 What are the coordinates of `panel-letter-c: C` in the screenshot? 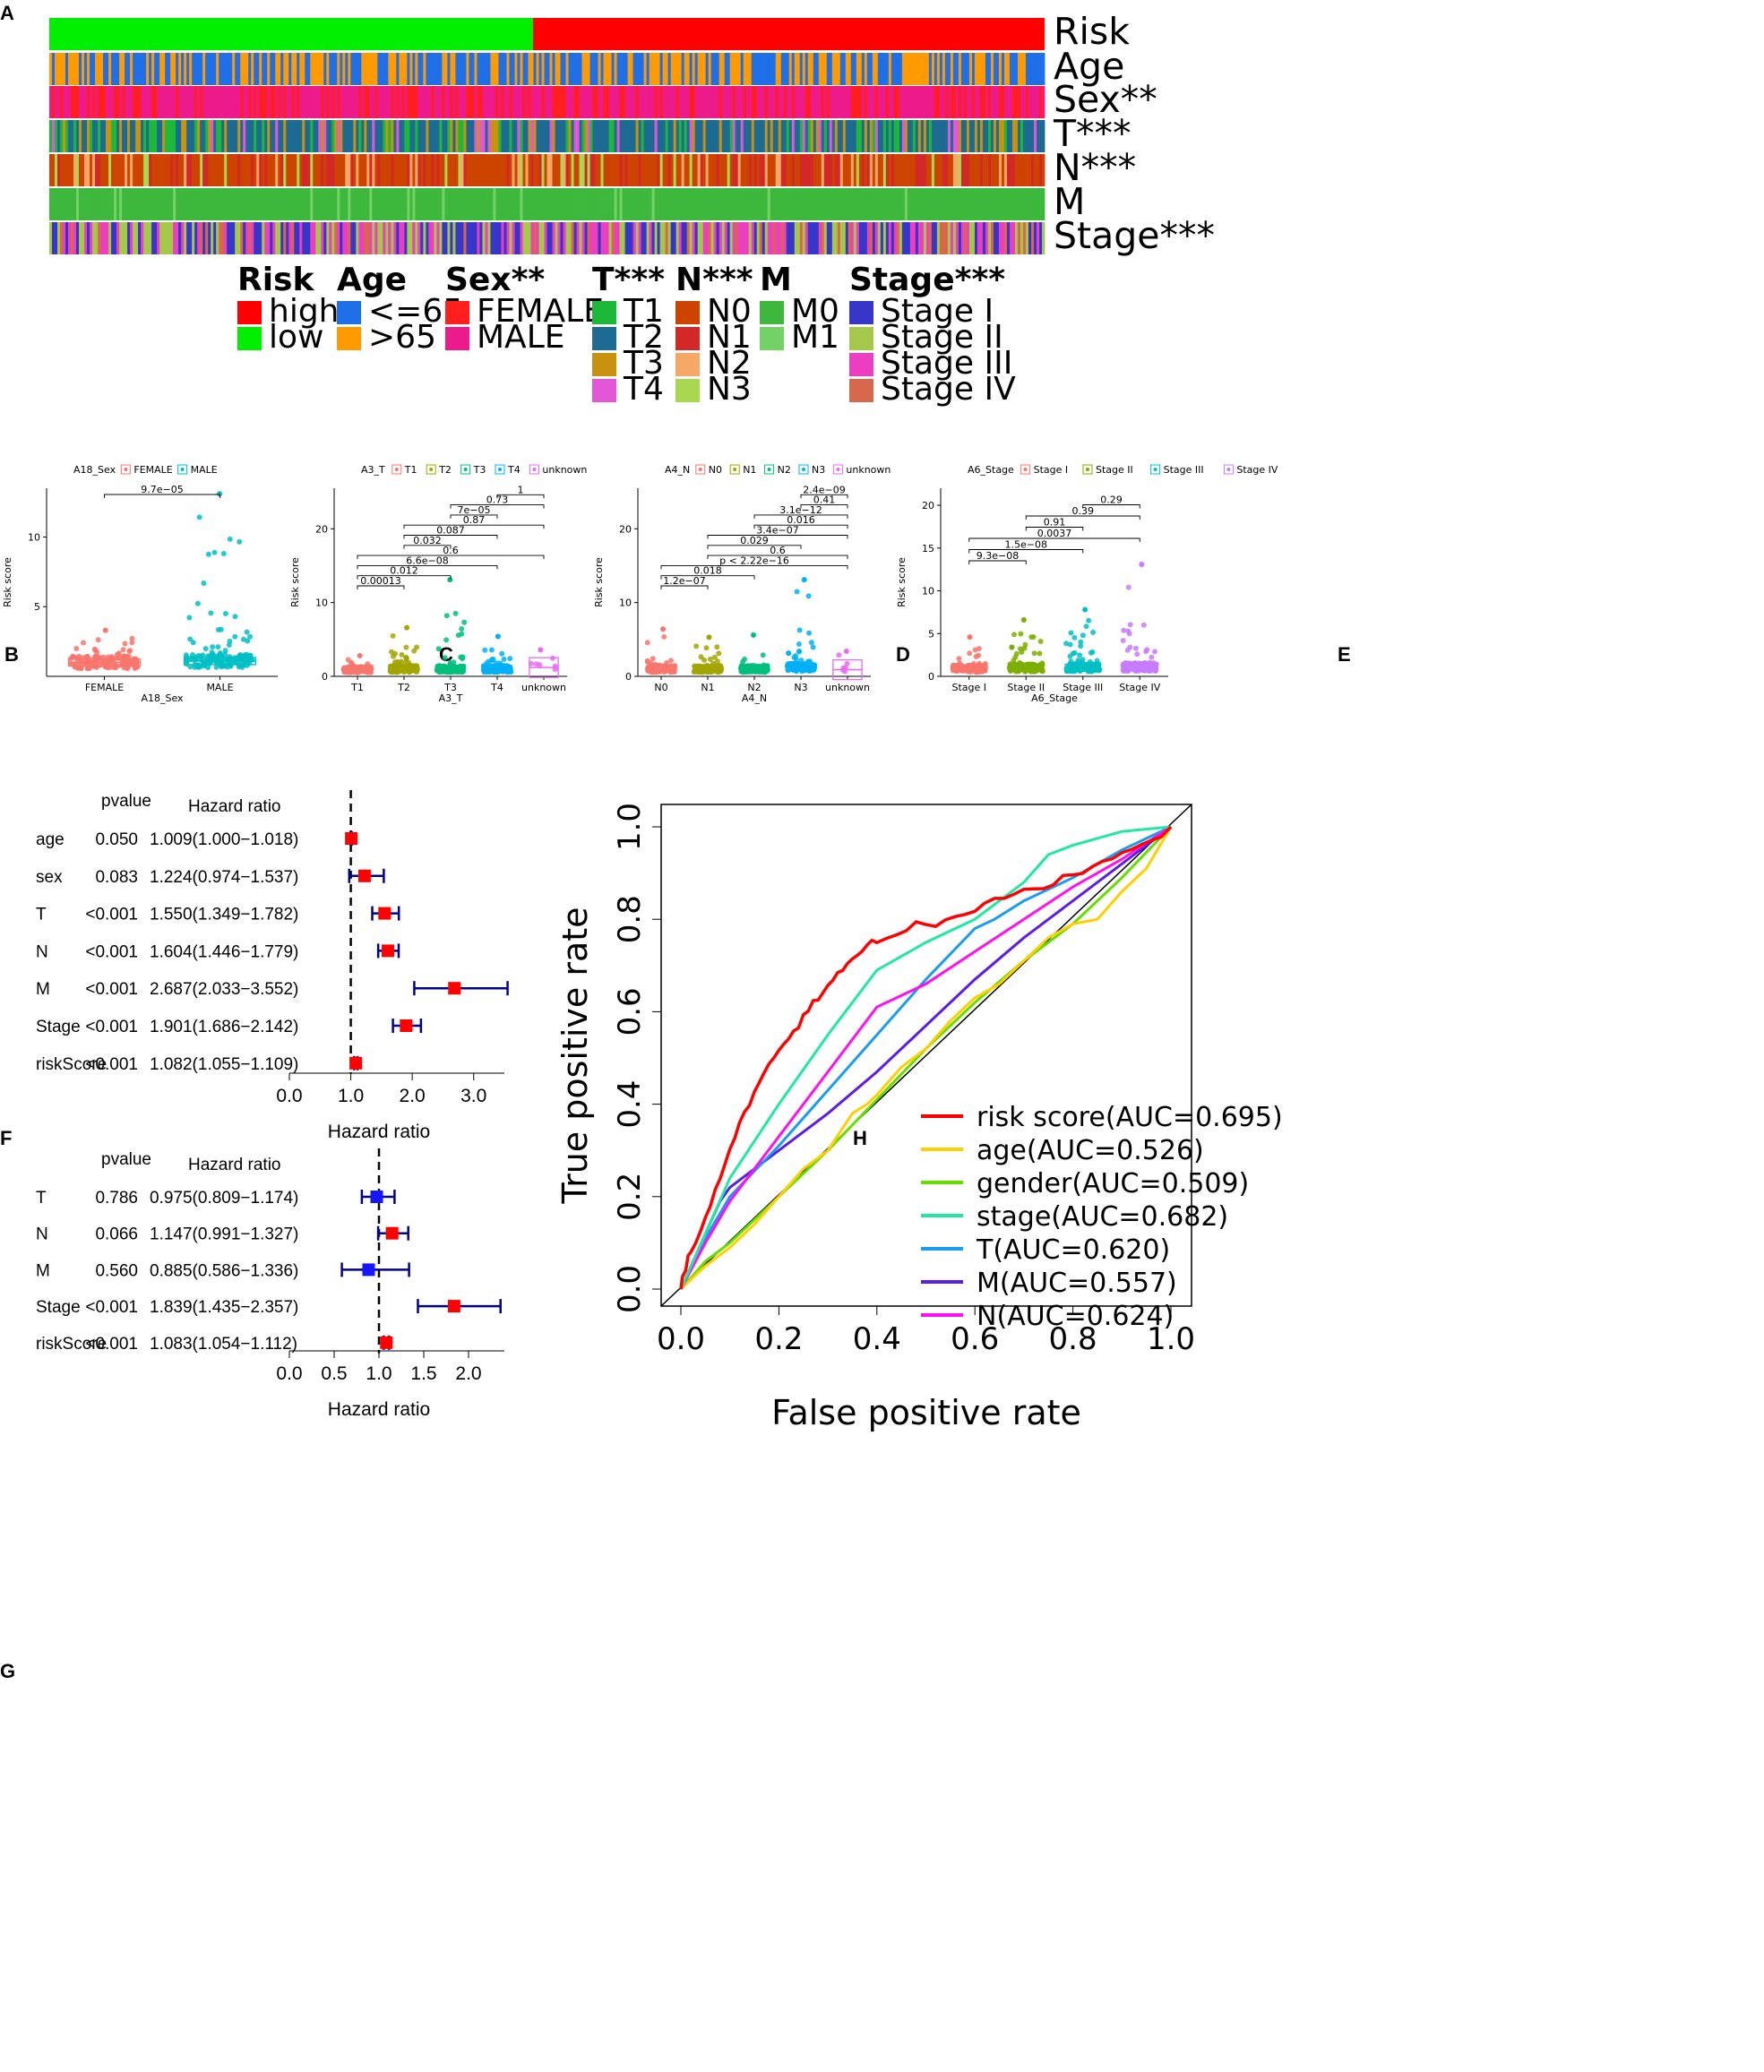 It's located at (446, 655).